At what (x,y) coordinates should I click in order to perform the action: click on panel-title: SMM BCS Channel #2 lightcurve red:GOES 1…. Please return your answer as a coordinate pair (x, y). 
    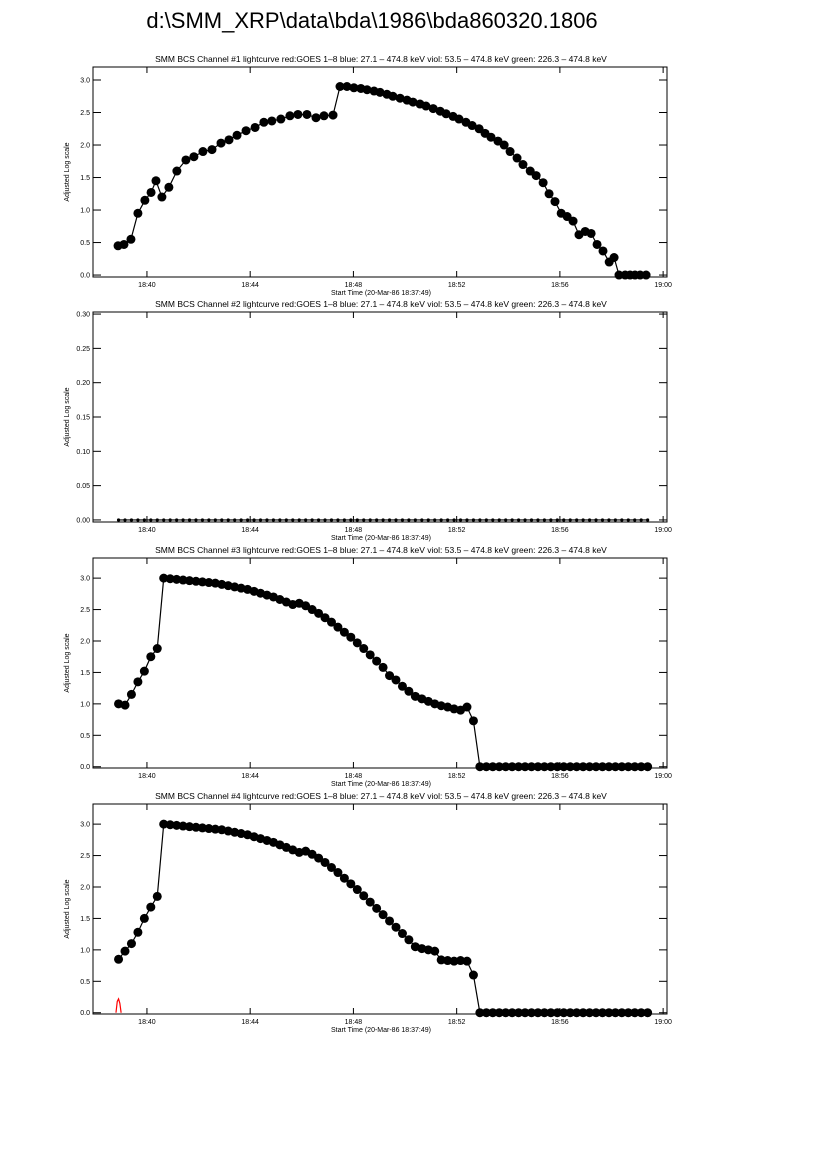
    Looking at the image, I should click on (381, 304).